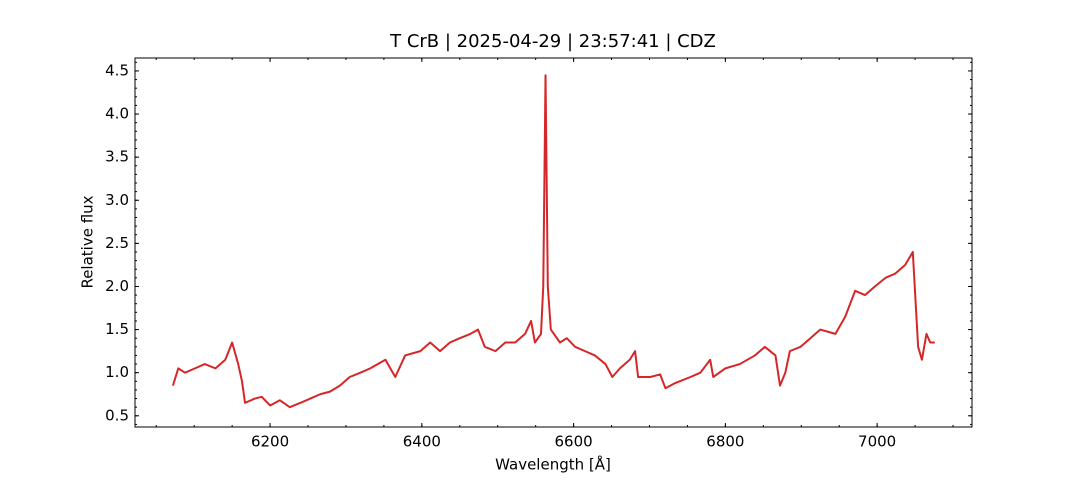 Image resolution: width=1080 pixels, height=480 pixels. Describe the element at coordinates (877, 442) in the screenshot. I see `x-tick-label: 7000` at that location.